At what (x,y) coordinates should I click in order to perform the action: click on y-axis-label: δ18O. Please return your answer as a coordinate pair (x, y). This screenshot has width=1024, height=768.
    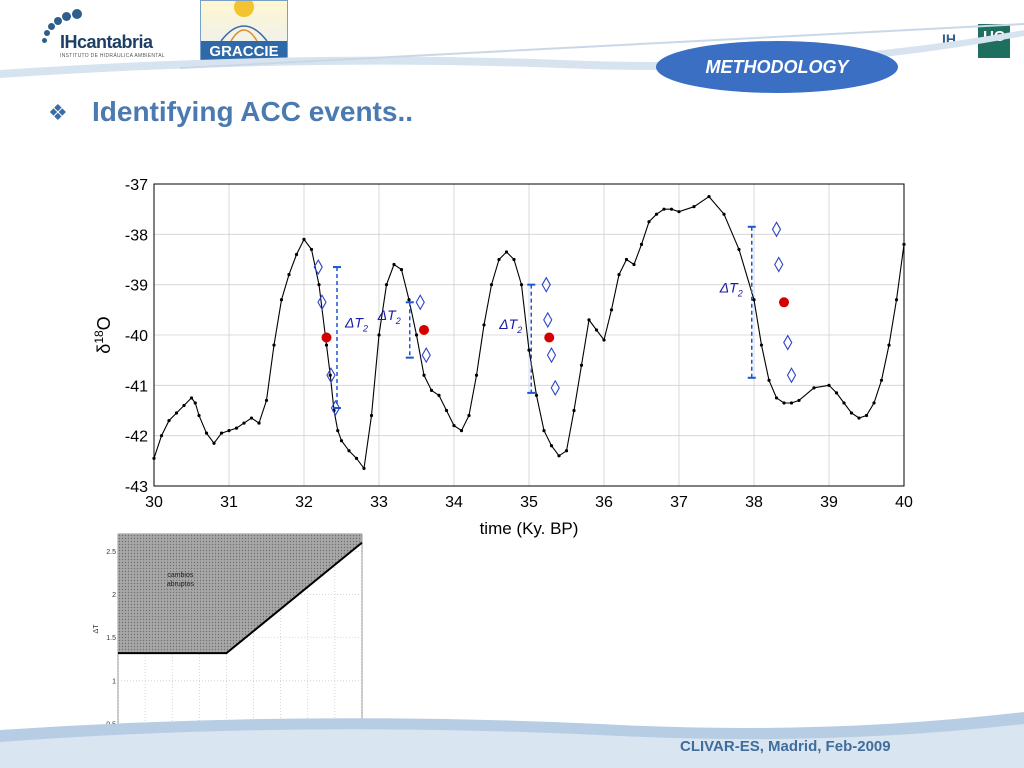
    Looking at the image, I should click on (103, 334).